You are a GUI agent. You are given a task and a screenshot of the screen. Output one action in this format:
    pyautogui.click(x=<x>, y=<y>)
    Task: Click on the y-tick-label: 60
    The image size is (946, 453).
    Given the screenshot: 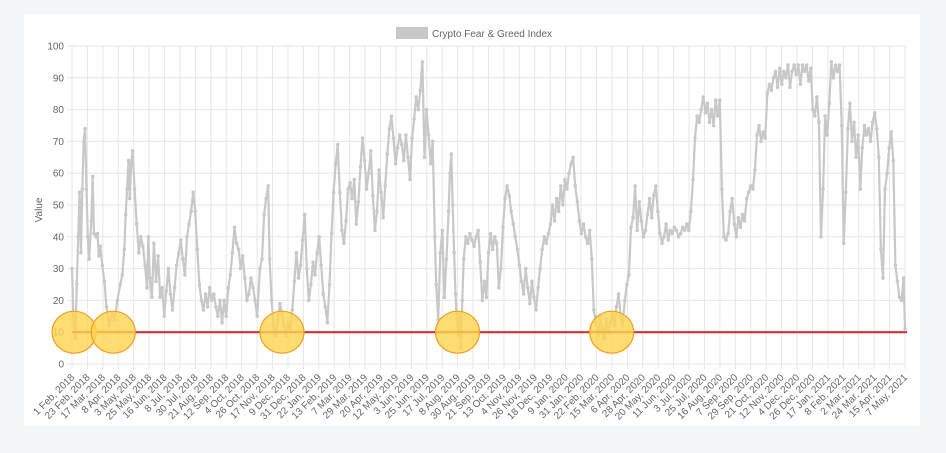 What is the action you would take?
    pyautogui.click(x=59, y=174)
    